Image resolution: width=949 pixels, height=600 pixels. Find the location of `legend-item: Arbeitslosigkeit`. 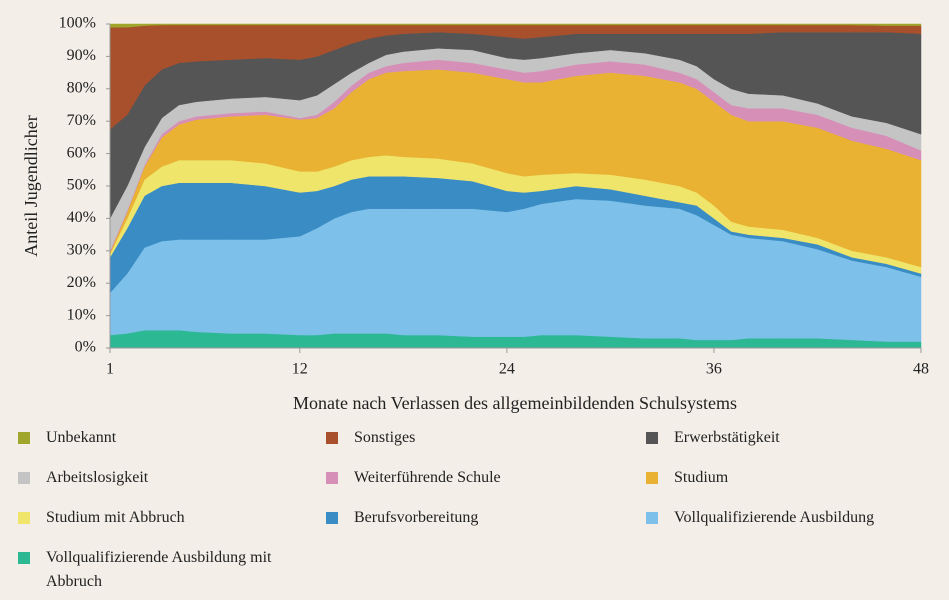

legend-item: Arbeitslosigkeit is located at coordinates (172, 478).